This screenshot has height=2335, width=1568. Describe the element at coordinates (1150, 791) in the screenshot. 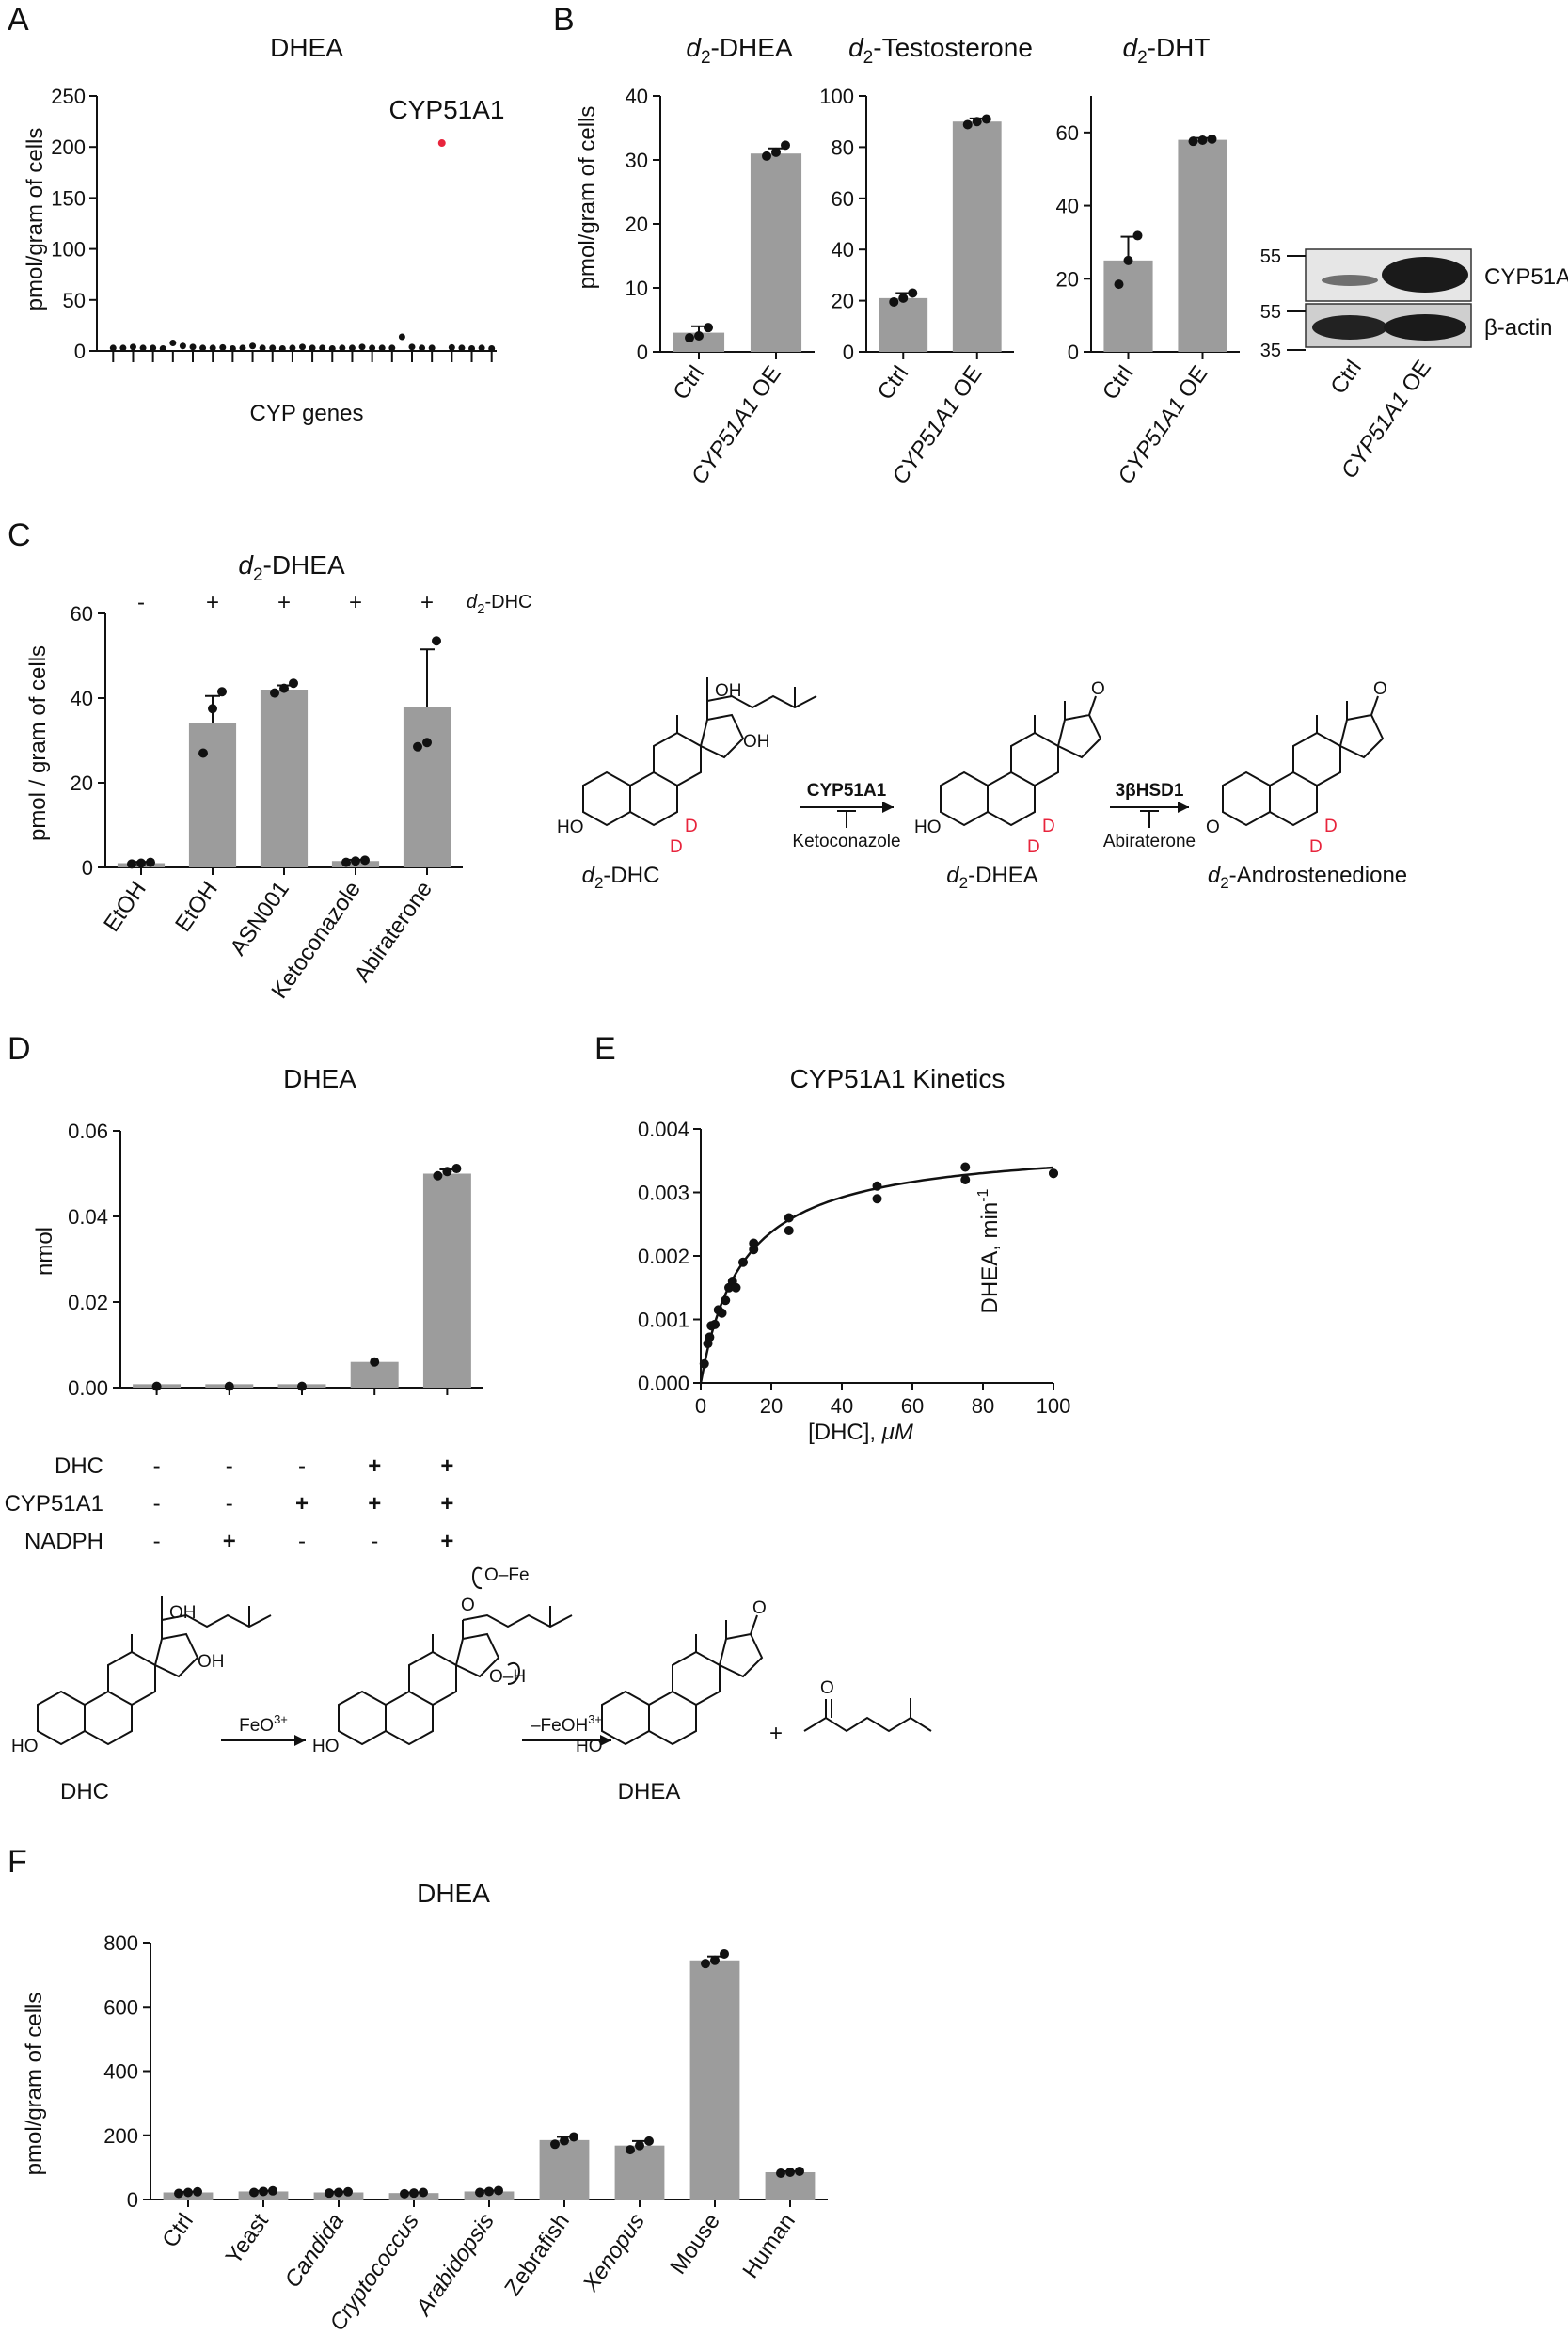

I see `enzyme-label: 3βHSD1` at that location.